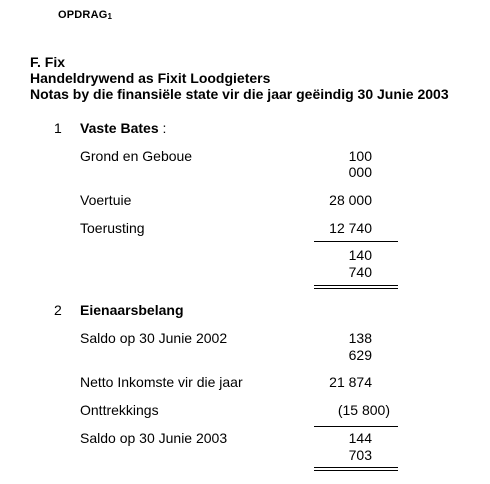 The width and height of the screenshot is (490, 484). Describe the element at coordinates (161, 382) in the screenshot. I see `equity-item-label: Netto Inkomste vir die jaar` at that location.